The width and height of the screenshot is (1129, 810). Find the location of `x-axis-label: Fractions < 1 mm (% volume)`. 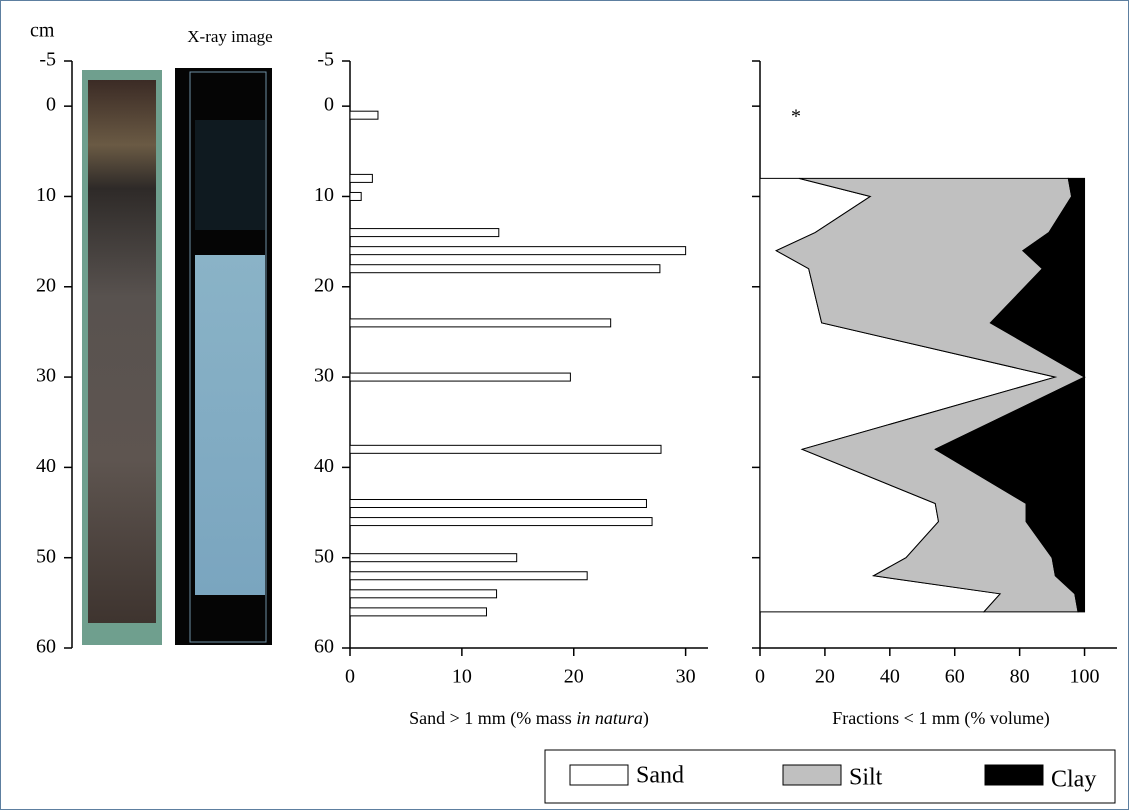

x-axis-label: Fractions < 1 mm (% volume) is located at coordinates (941, 718).